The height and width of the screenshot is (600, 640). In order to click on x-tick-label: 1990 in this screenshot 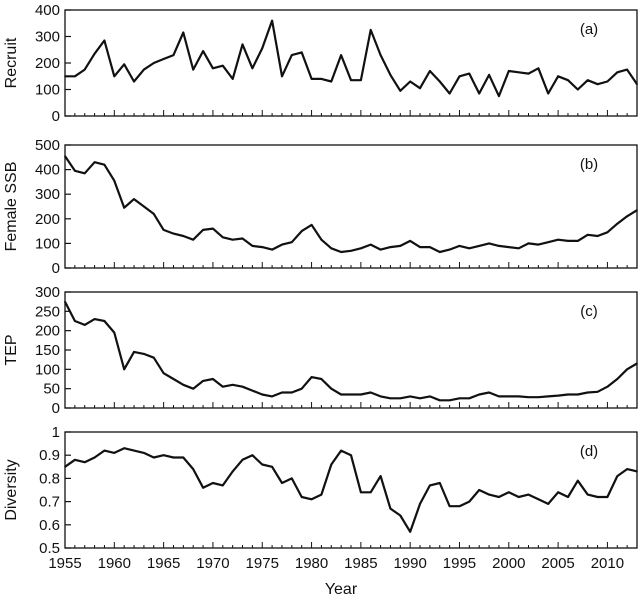, I will do `click(409, 563)`.